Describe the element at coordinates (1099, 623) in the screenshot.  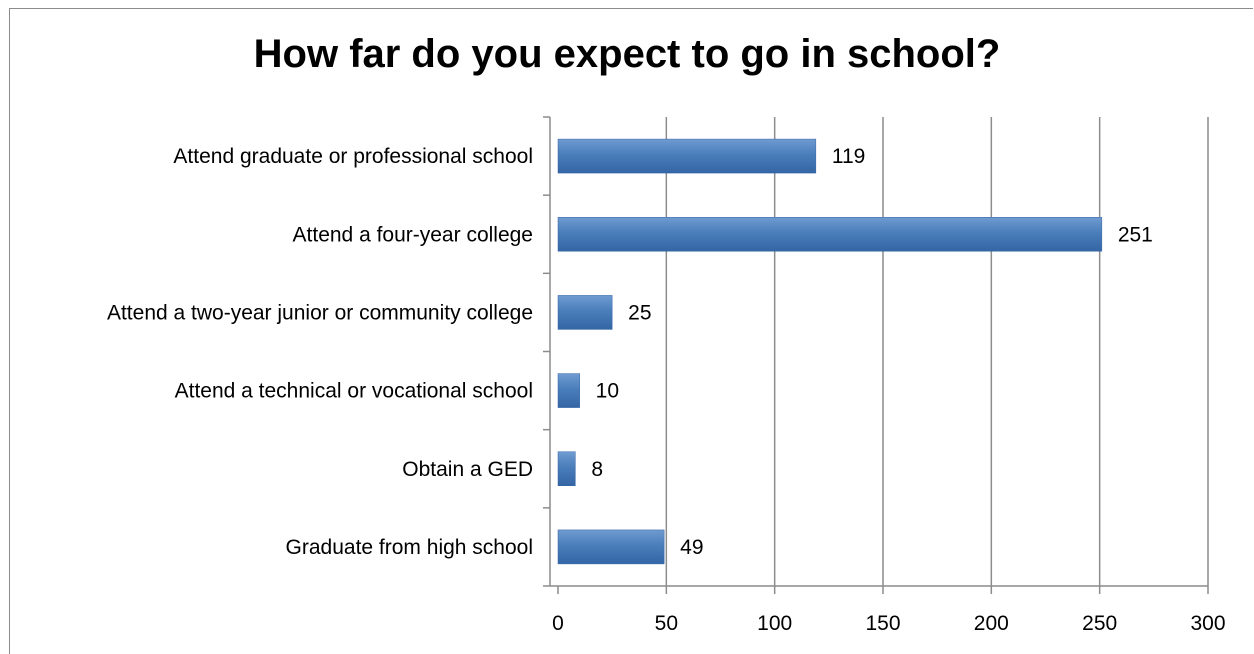
I see `x-tick-label: 250` at that location.